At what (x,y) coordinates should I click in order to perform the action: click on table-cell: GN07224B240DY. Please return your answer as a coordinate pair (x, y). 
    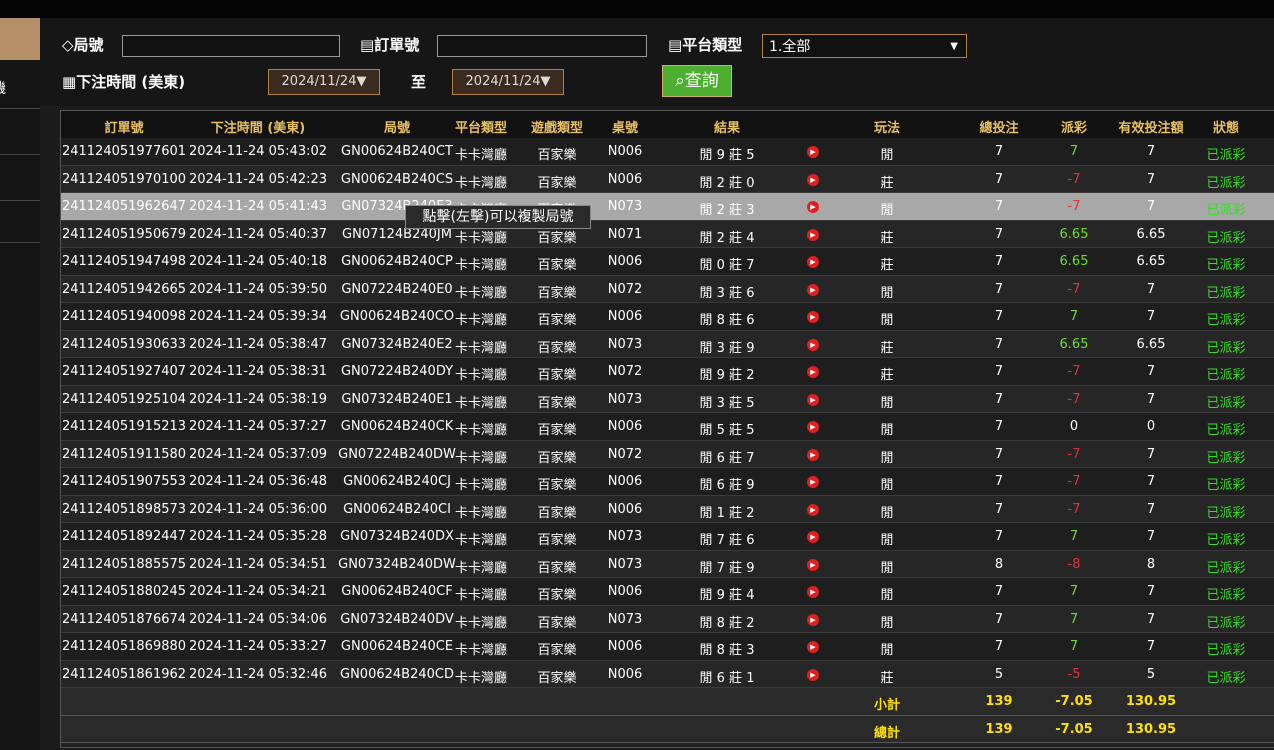
    Looking at the image, I should click on (397, 371).